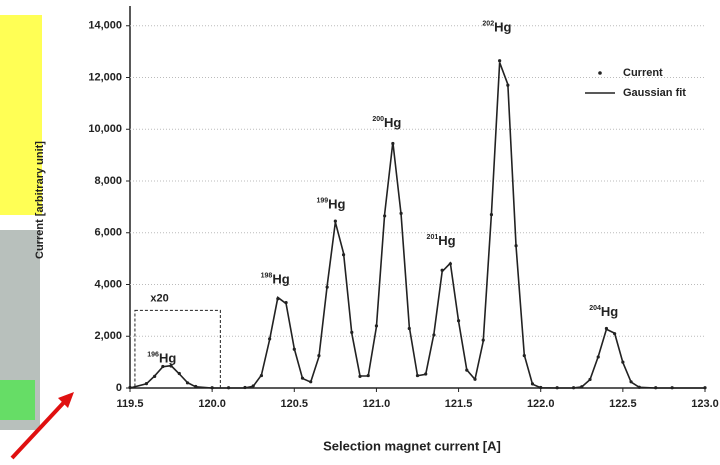 The height and width of the screenshot is (465, 720). I want to click on arrow-head, so click(66, 400).